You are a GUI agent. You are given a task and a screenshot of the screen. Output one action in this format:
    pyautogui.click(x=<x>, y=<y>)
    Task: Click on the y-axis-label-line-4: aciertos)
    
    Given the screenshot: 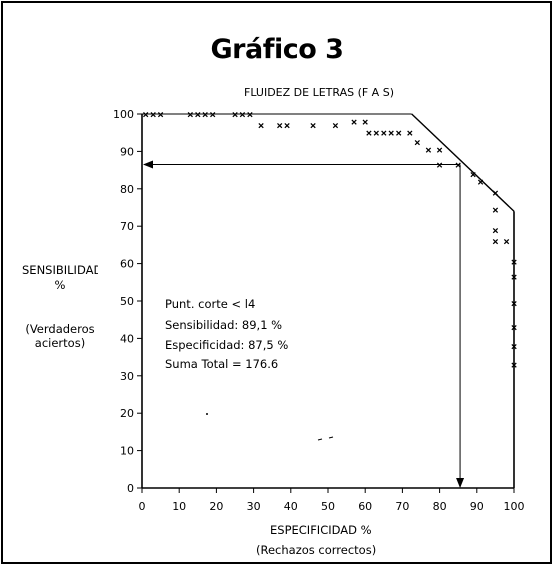 What is the action you would take?
    pyautogui.click(x=60, y=343)
    